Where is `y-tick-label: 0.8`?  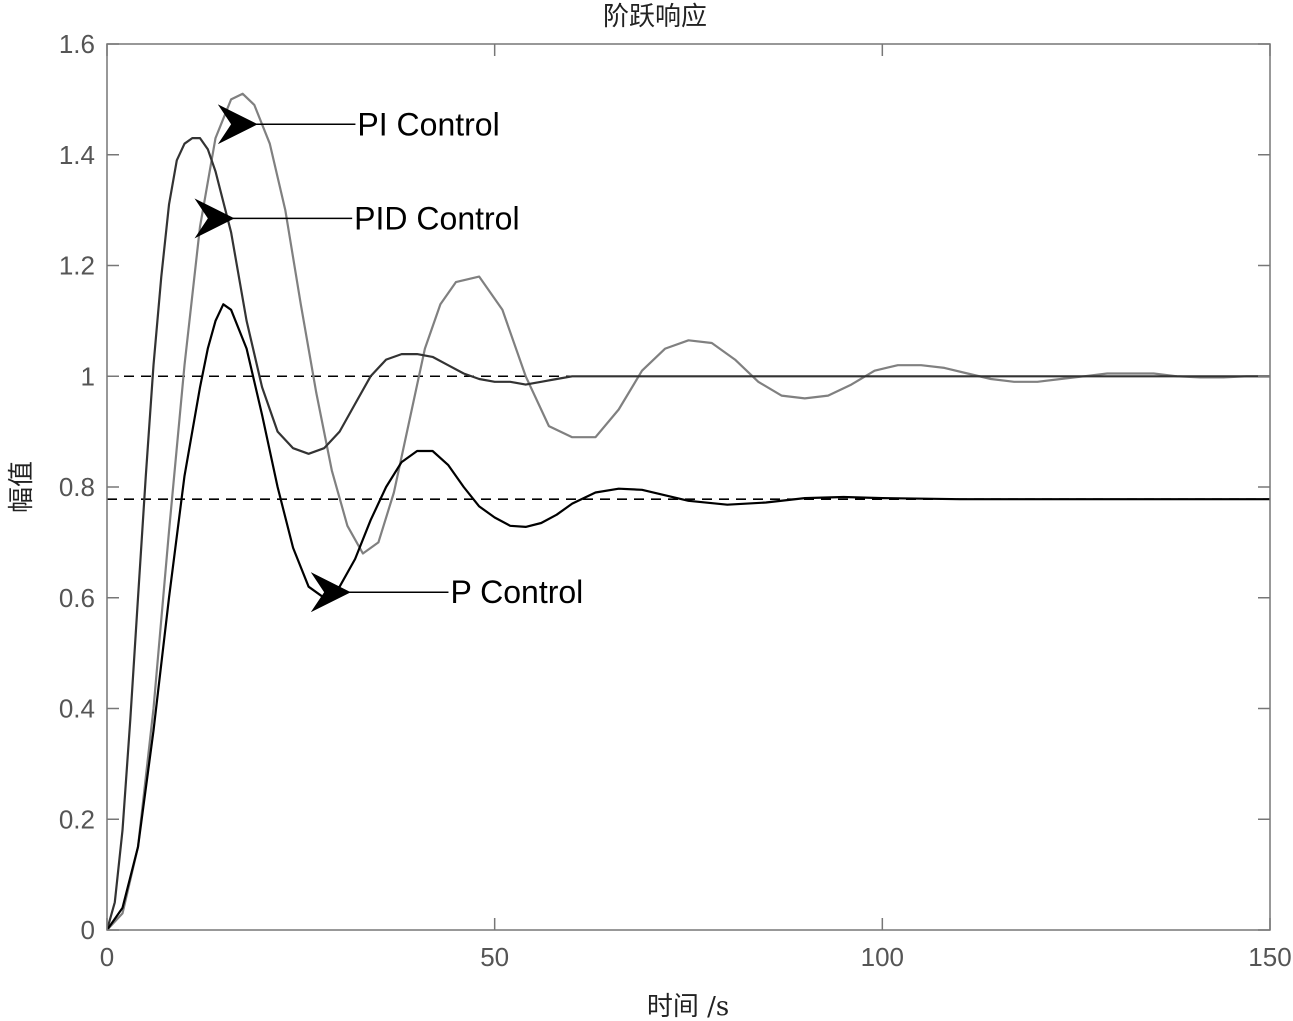
y-tick-label: 0.8 is located at coordinates (77, 487).